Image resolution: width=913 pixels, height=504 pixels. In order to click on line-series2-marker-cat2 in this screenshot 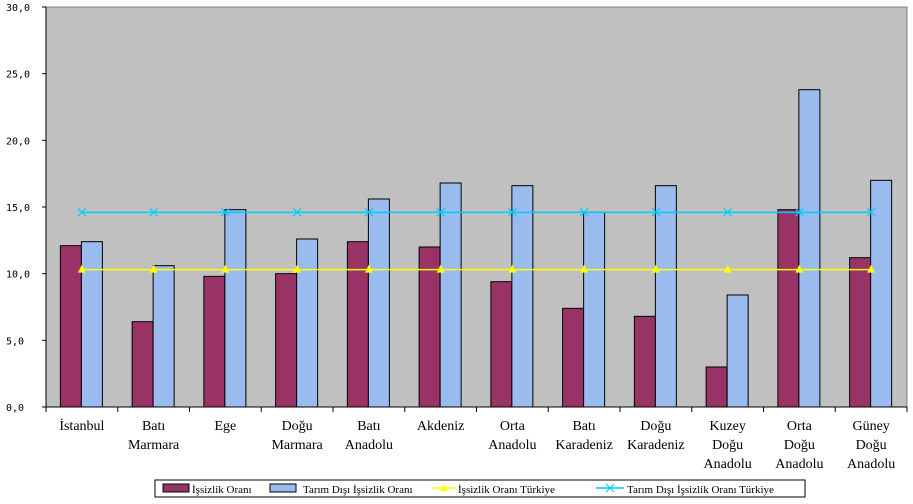, I will do `click(225, 268)`.